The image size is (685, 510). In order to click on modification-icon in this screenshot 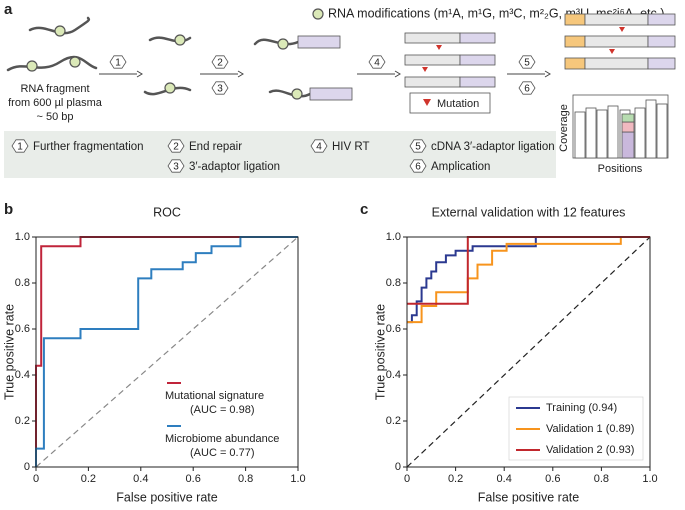, I will do `click(318, 14)`.